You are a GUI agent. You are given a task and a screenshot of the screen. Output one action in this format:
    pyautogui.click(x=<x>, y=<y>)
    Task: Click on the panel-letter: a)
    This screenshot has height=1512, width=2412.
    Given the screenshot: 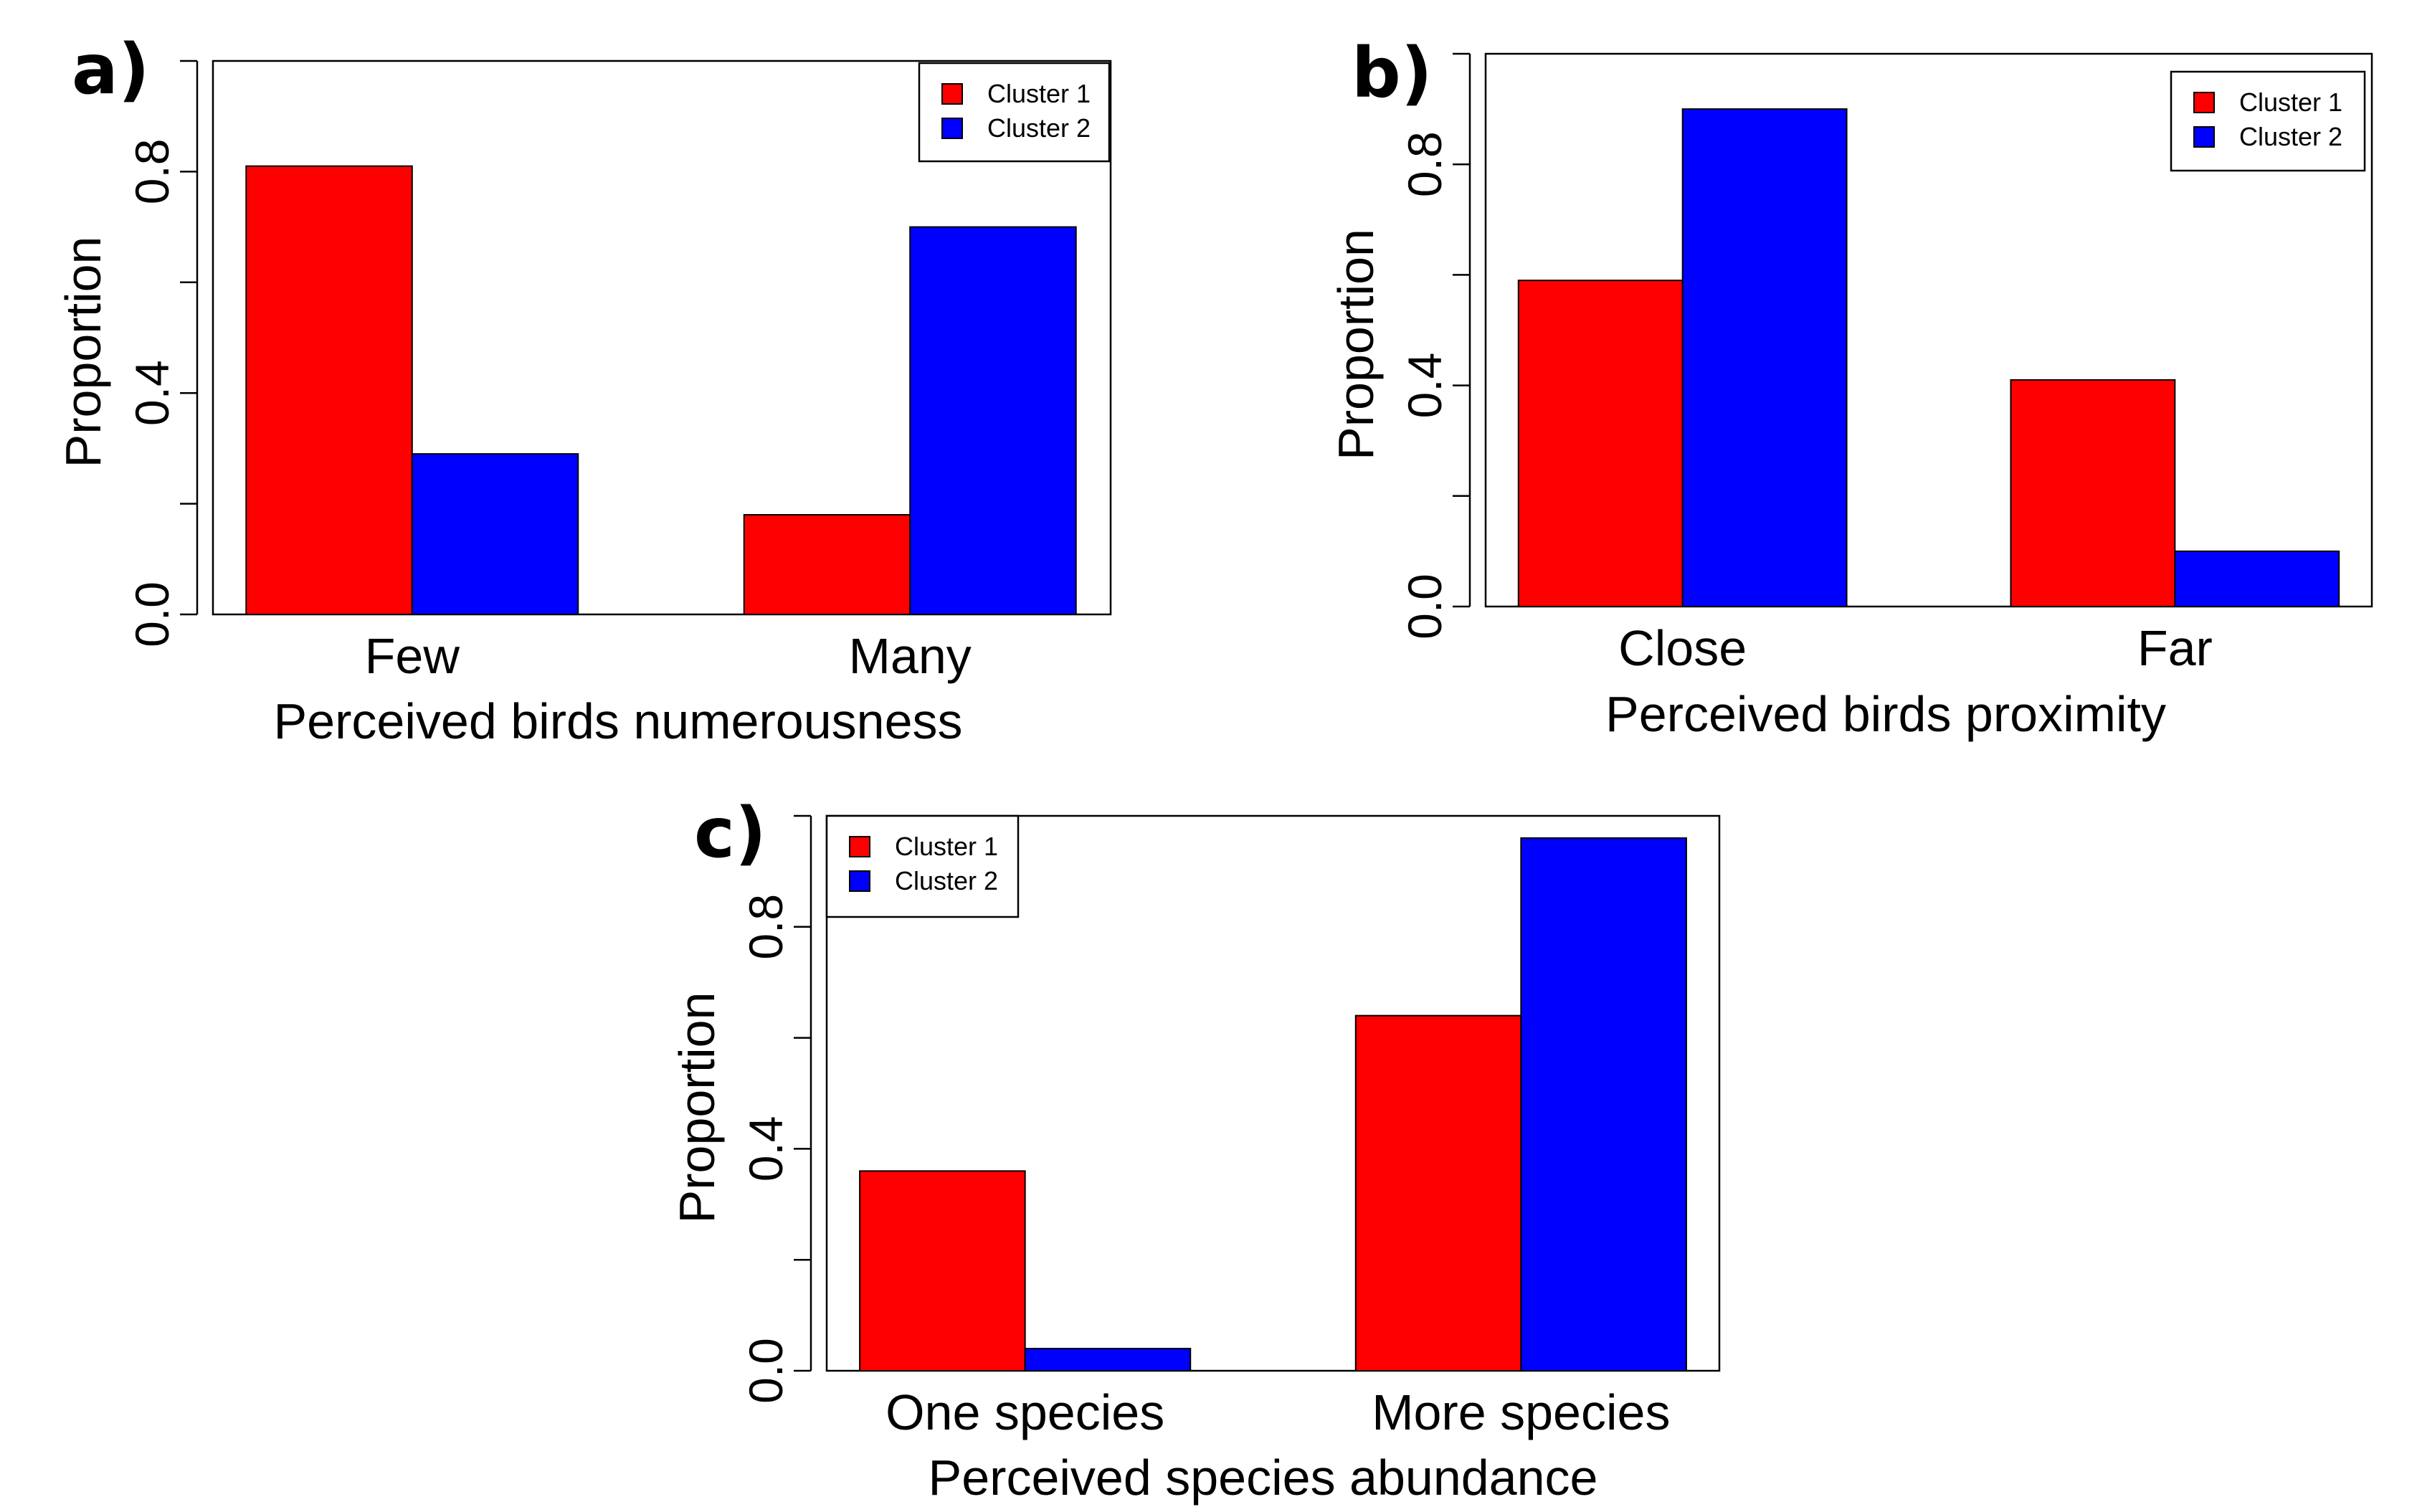 What is the action you would take?
    pyautogui.click(x=111, y=69)
    